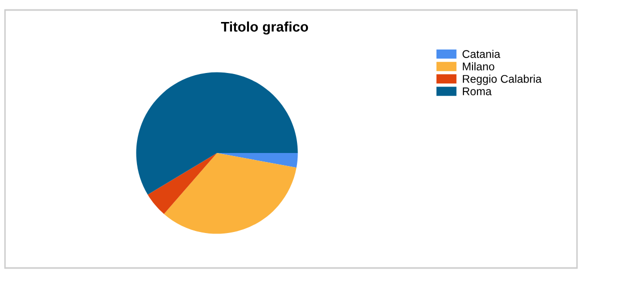 This screenshot has width=624, height=301. Describe the element at coordinates (478, 66) in the screenshot. I see `legend-label: Milano` at that location.